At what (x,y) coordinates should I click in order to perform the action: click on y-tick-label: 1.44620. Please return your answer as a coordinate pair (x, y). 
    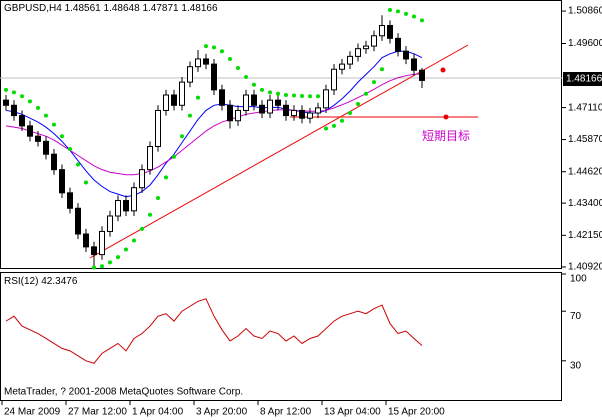
    Looking at the image, I should click on (585, 171).